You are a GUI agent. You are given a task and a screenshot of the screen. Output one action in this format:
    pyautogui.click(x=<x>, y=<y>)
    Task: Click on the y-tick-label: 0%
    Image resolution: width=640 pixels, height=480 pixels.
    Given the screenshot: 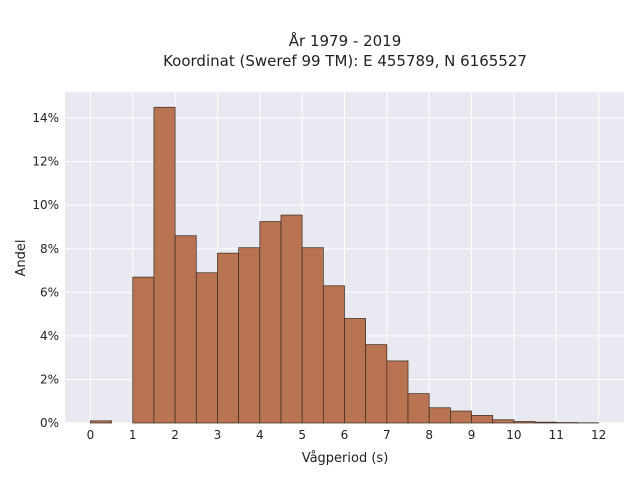 What is the action you would take?
    pyautogui.click(x=49, y=423)
    